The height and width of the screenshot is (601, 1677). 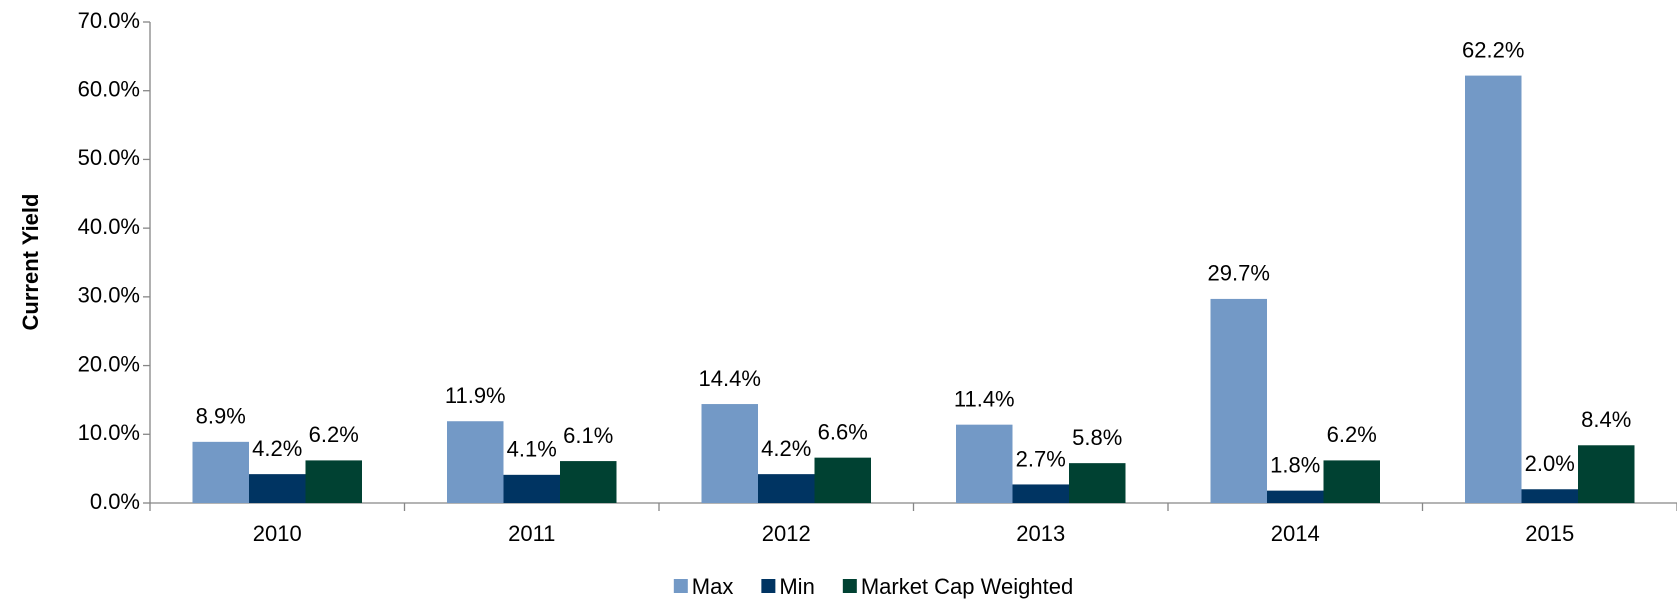 I want to click on data-label: 11.4%, so click(x=984, y=398).